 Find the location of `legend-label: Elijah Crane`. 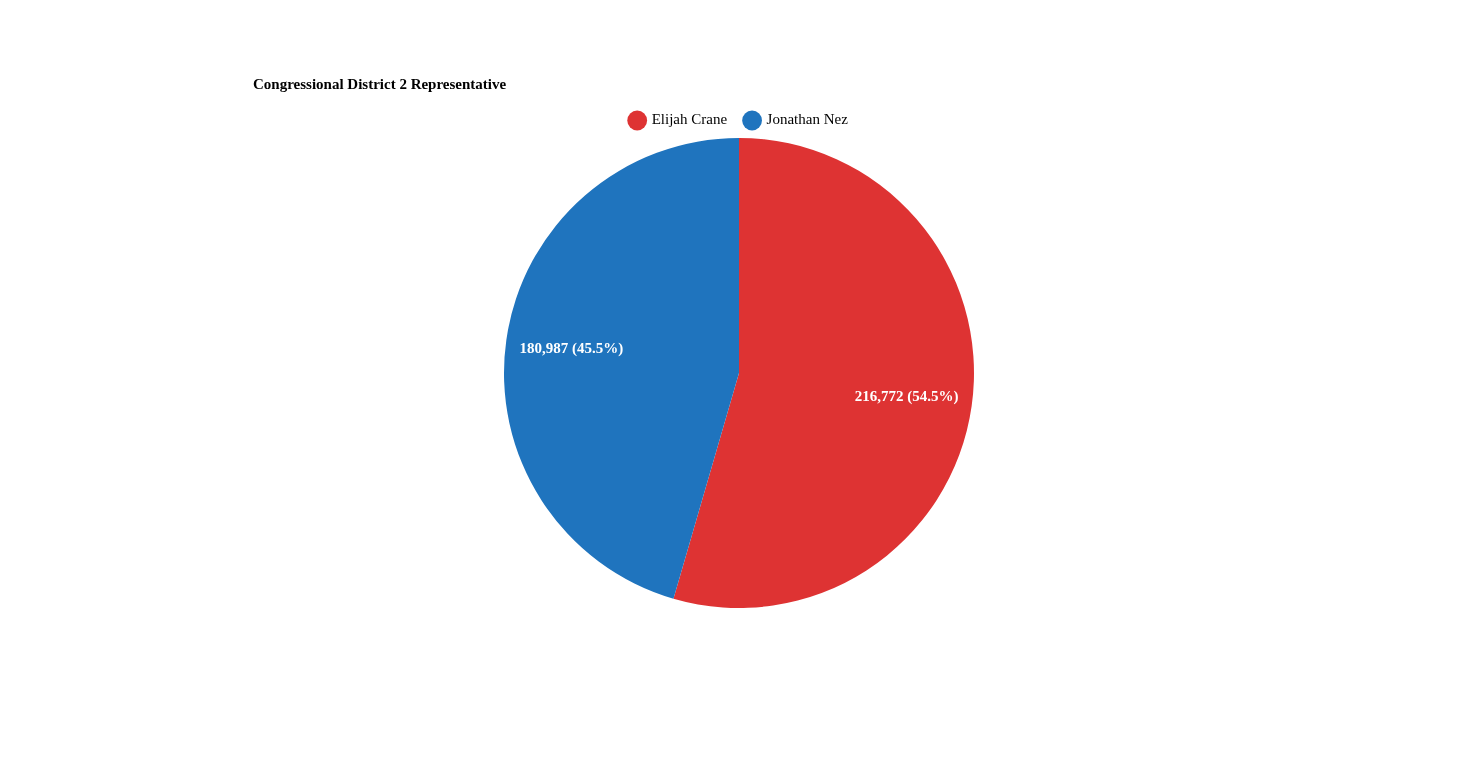

legend-label: Elijah Crane is located at coordinates (689, 119).